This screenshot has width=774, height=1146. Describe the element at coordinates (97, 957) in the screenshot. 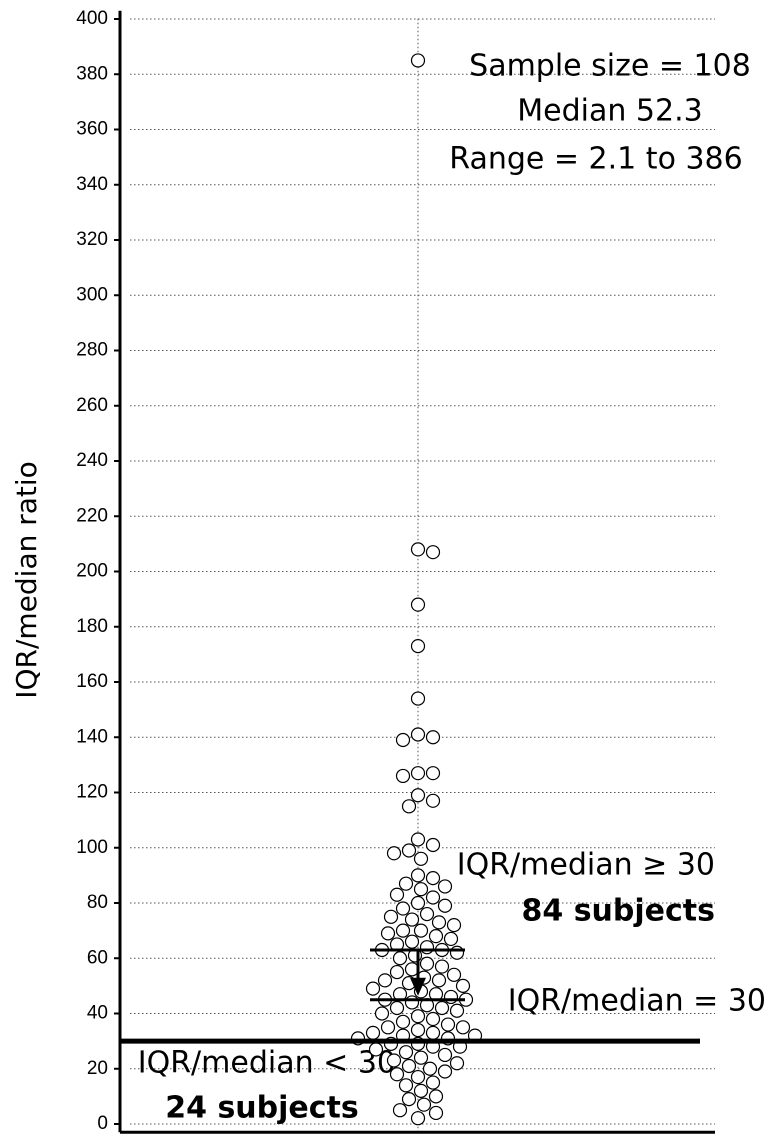

I see `y-tick-label: 60` at that location.